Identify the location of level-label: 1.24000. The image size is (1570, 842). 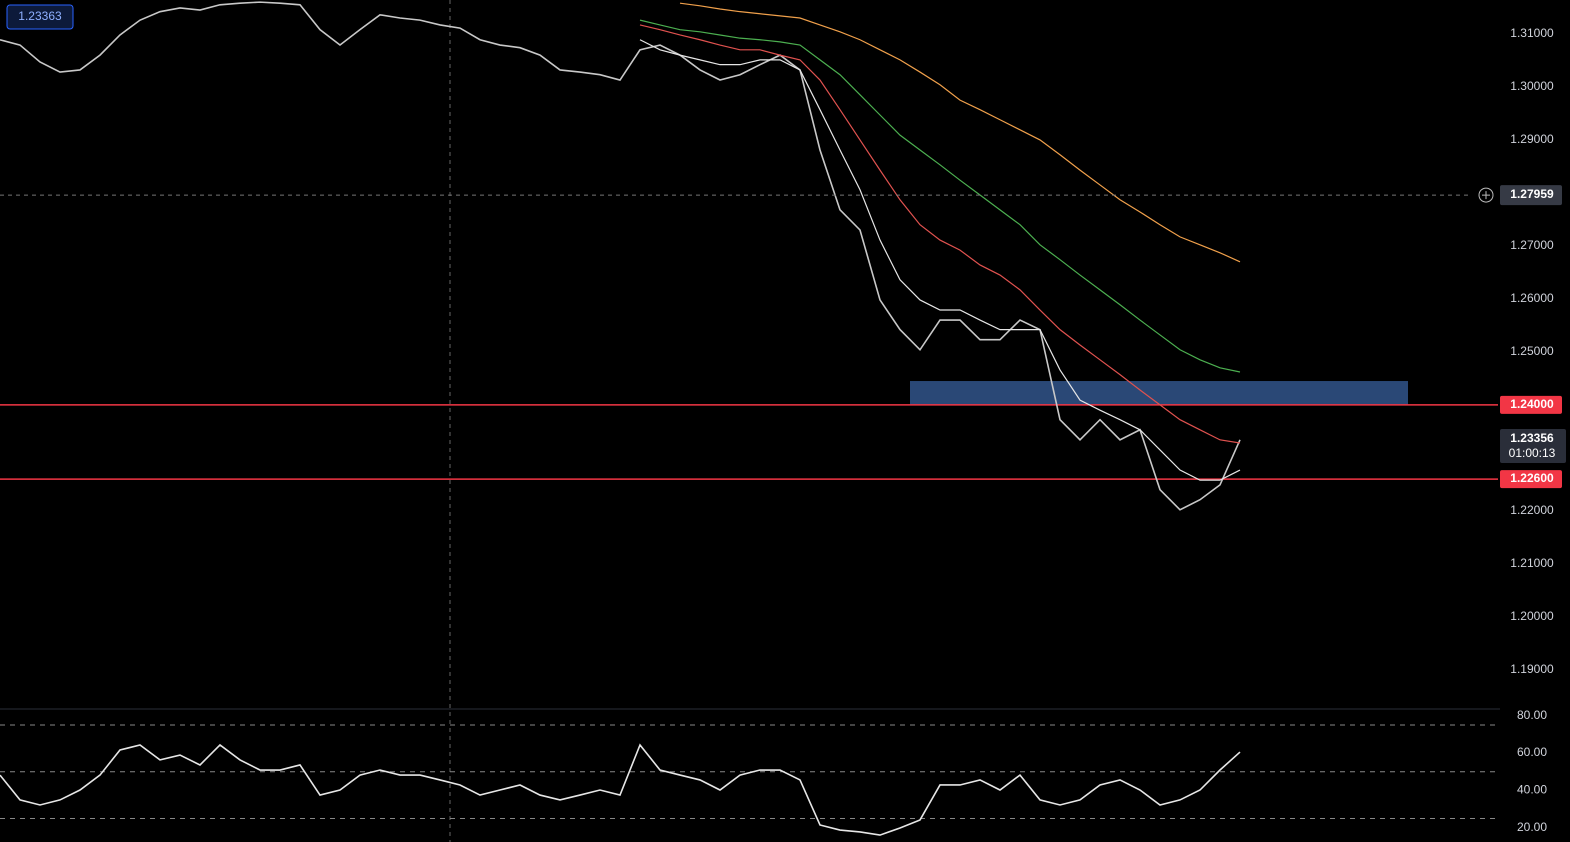
(1532, 404).